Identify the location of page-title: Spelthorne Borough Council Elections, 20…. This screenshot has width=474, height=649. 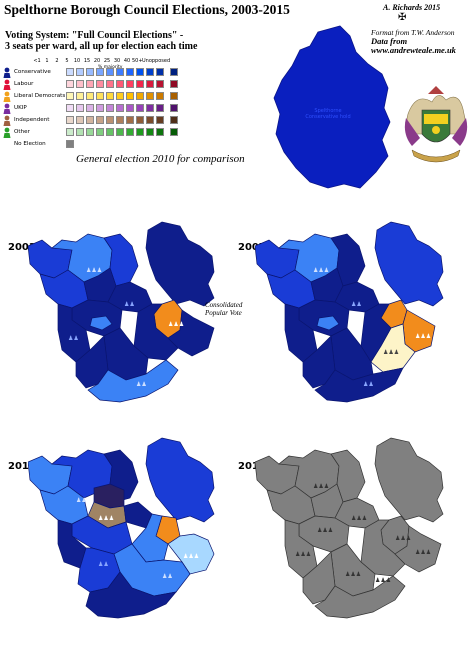
(147, 9).